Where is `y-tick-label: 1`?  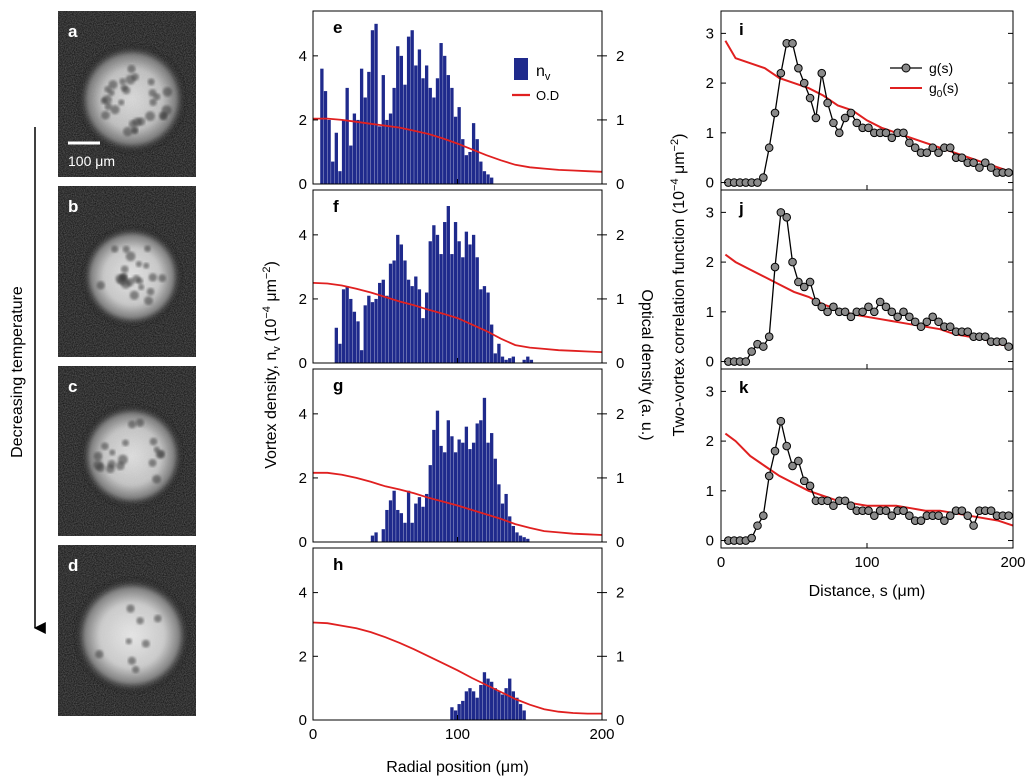 y-tick-label: 1 is located at coordinates (710, 312).